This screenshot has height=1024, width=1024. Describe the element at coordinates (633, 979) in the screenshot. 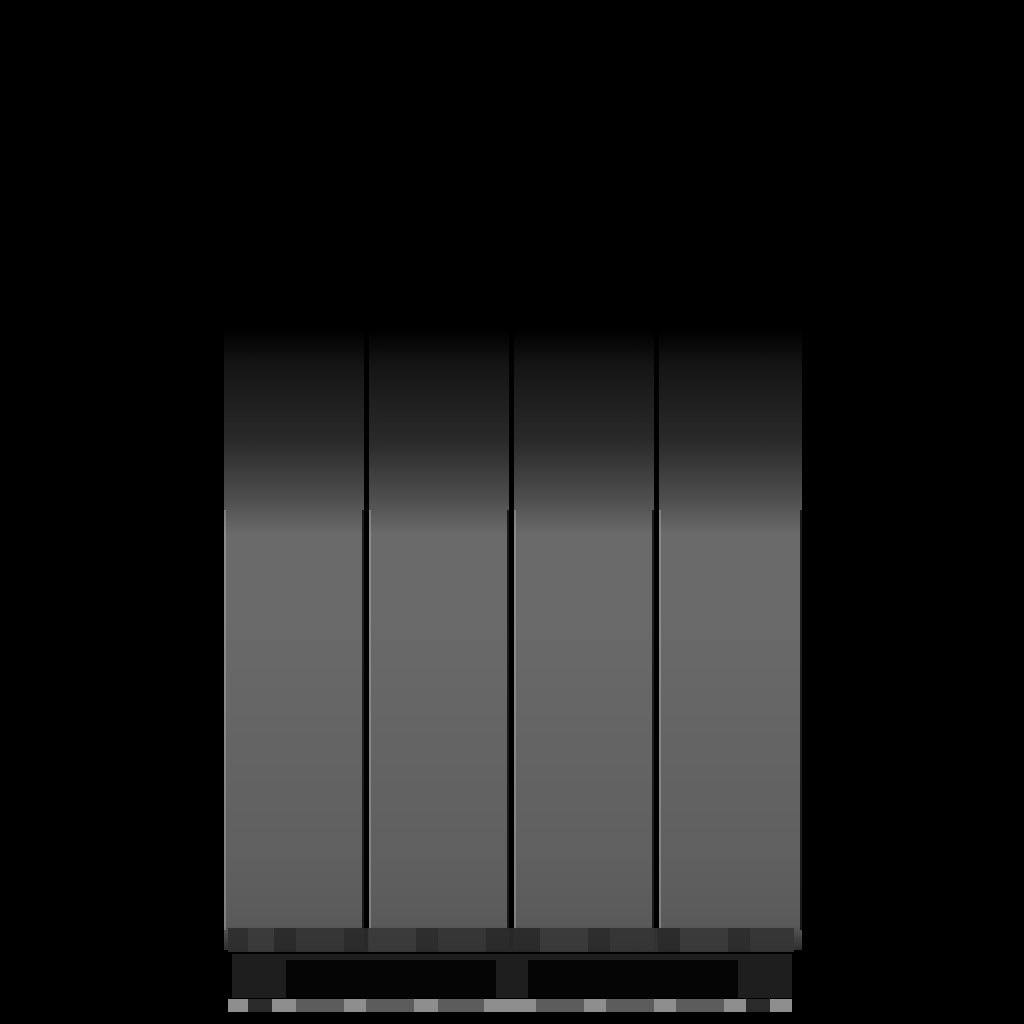

I see `base-cutout-right` at that location.